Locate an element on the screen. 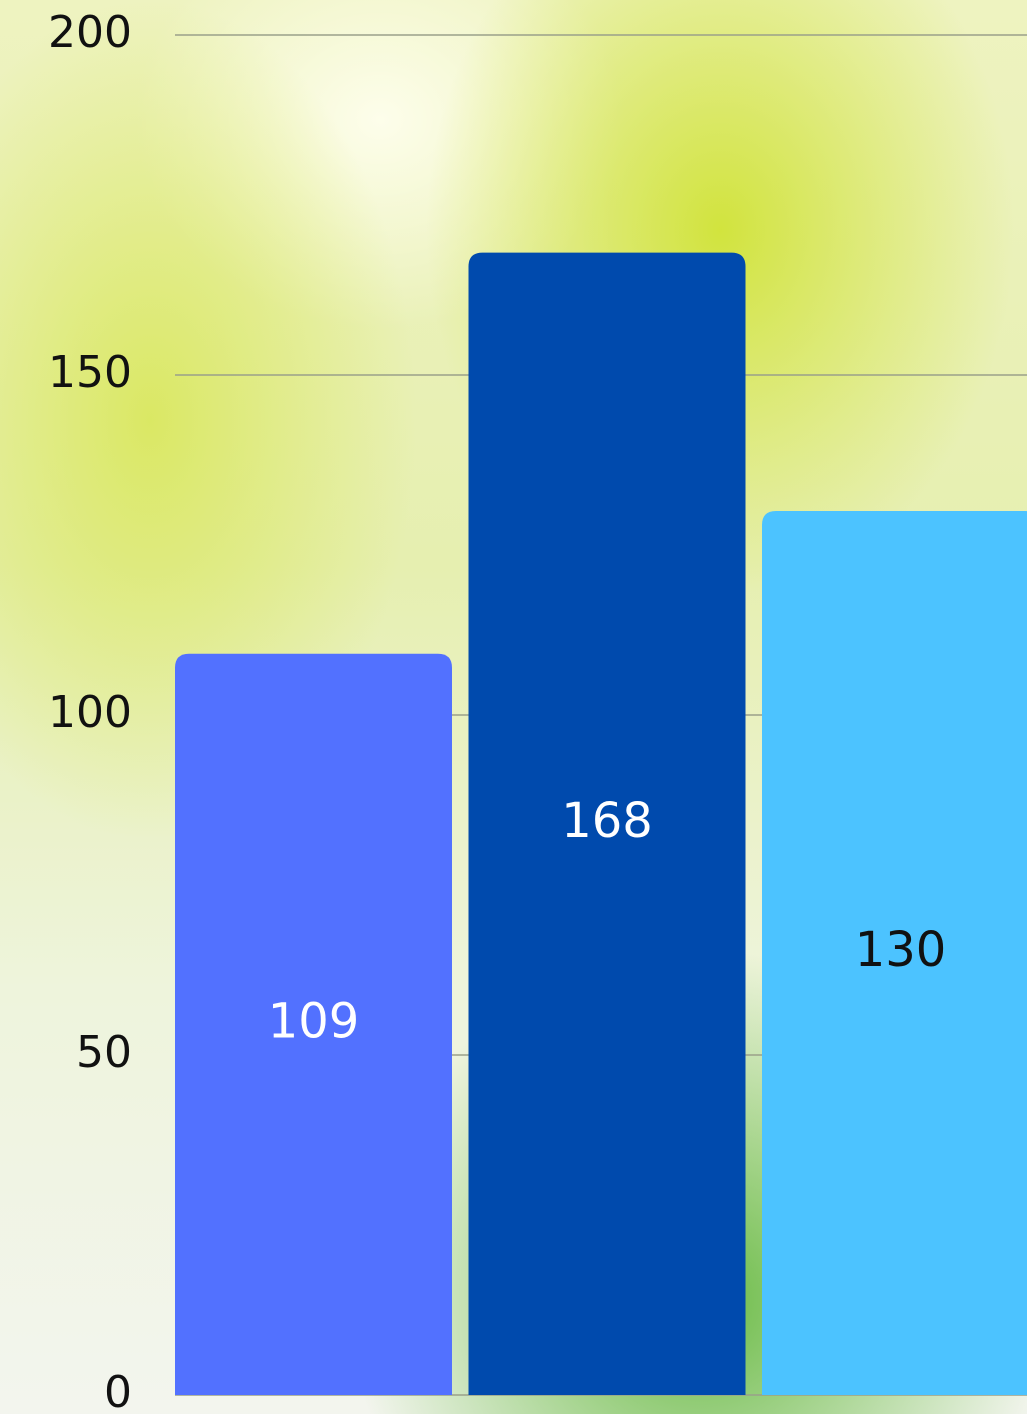 This screenshot has width=1027, height=1414. bar is located at coordinates (313, 1024).